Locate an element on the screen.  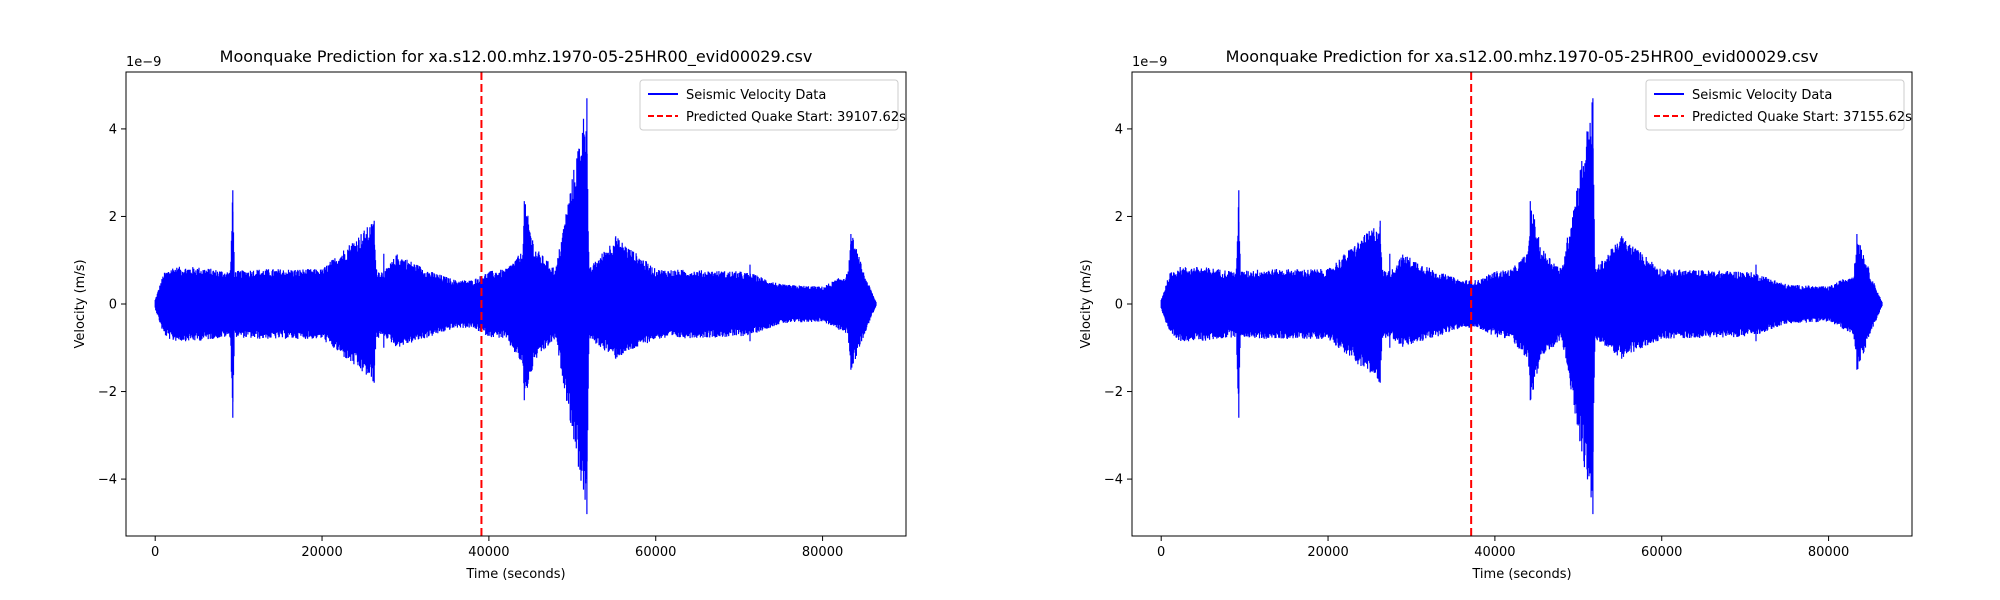
legend-label-prediction: Predicted Quake Start: 39107.62s is located at coordinates (796, 117).